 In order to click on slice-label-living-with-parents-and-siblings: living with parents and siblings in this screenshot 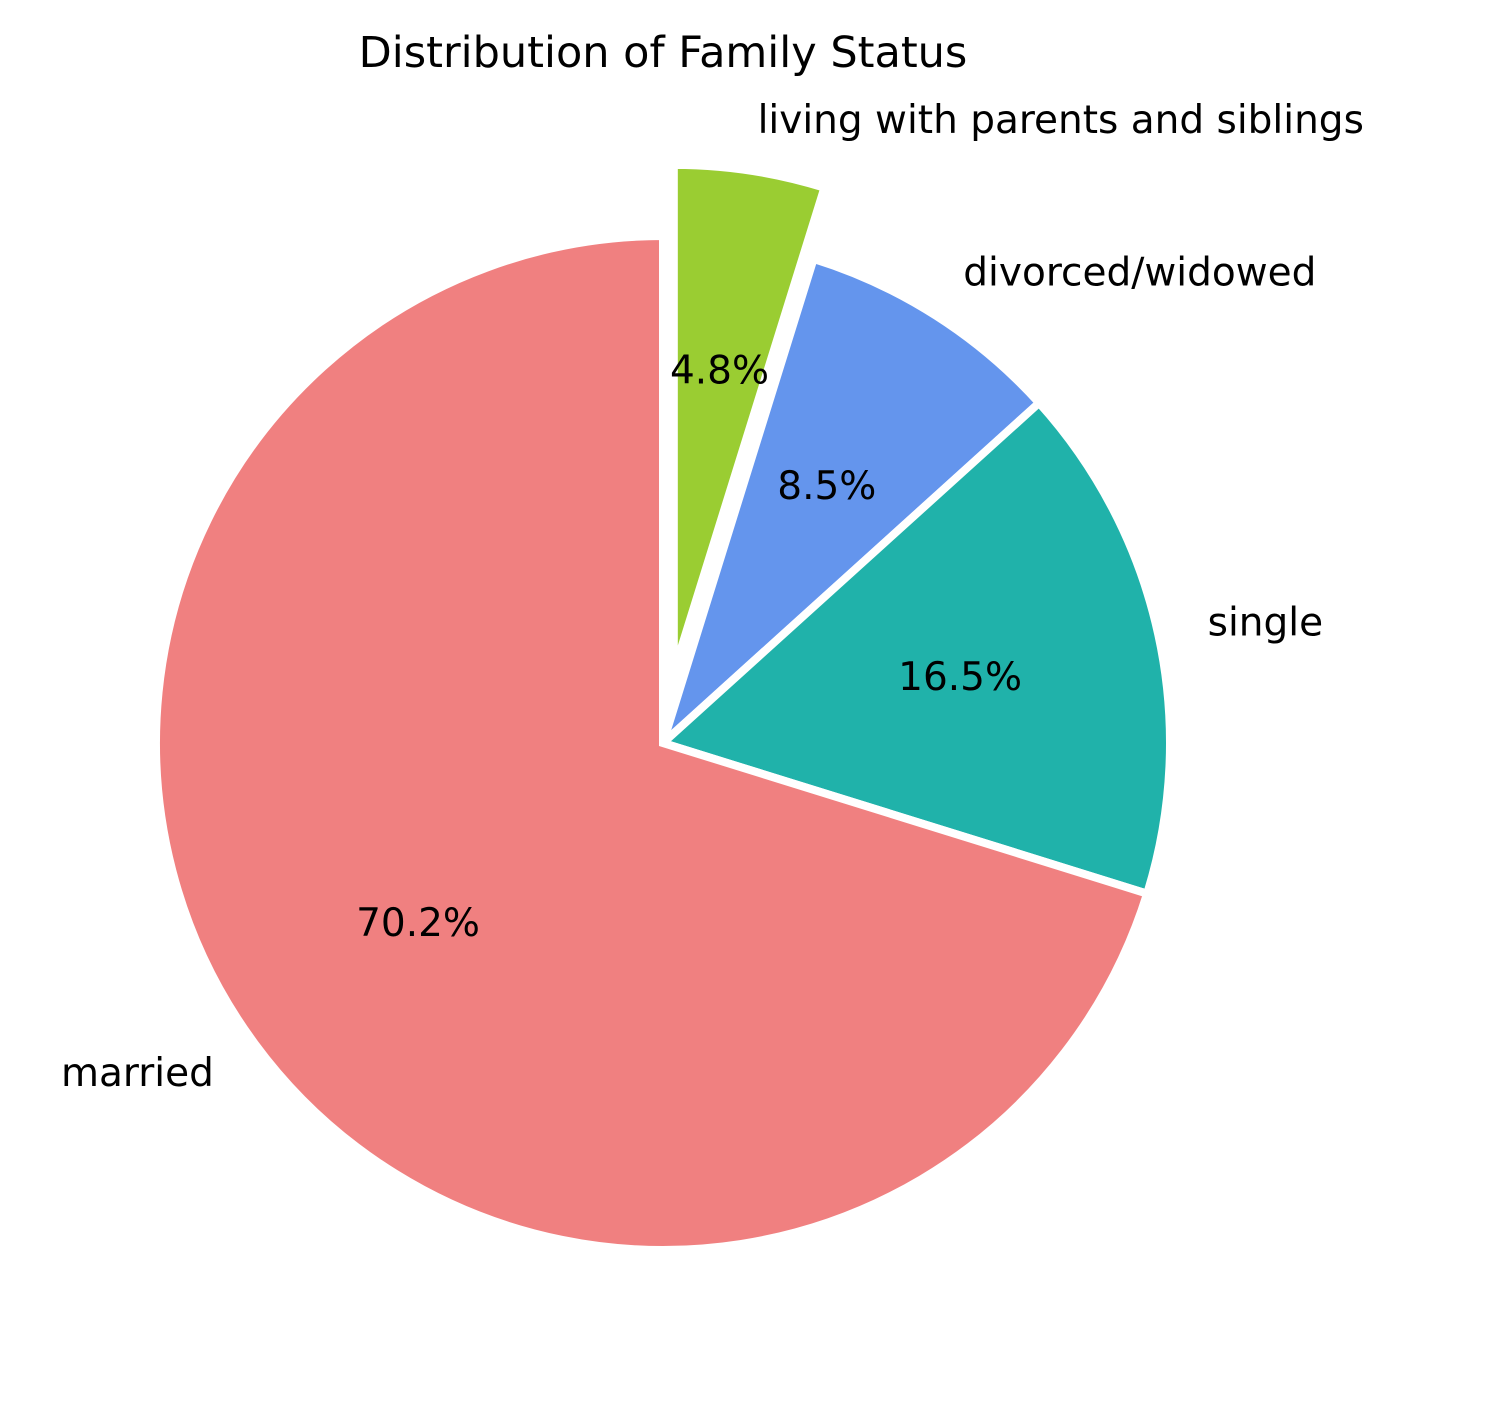, I will do `click(1061, 120)`.